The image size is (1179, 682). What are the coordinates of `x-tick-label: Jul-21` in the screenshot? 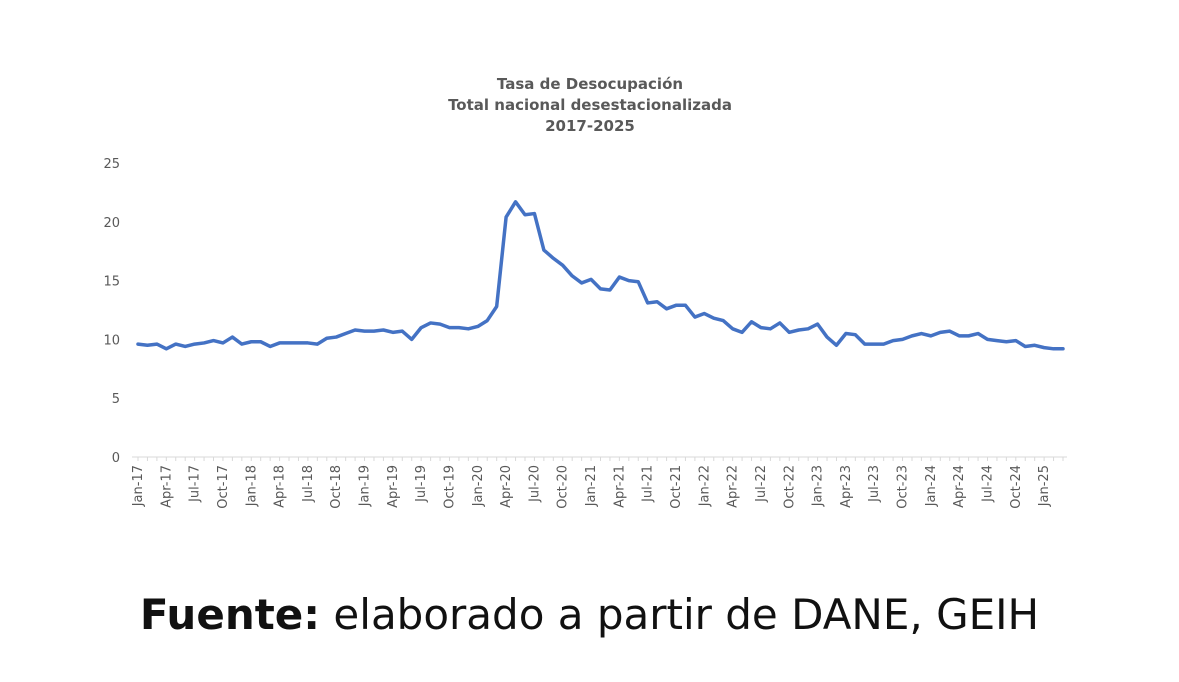 It's located at (648, 484).